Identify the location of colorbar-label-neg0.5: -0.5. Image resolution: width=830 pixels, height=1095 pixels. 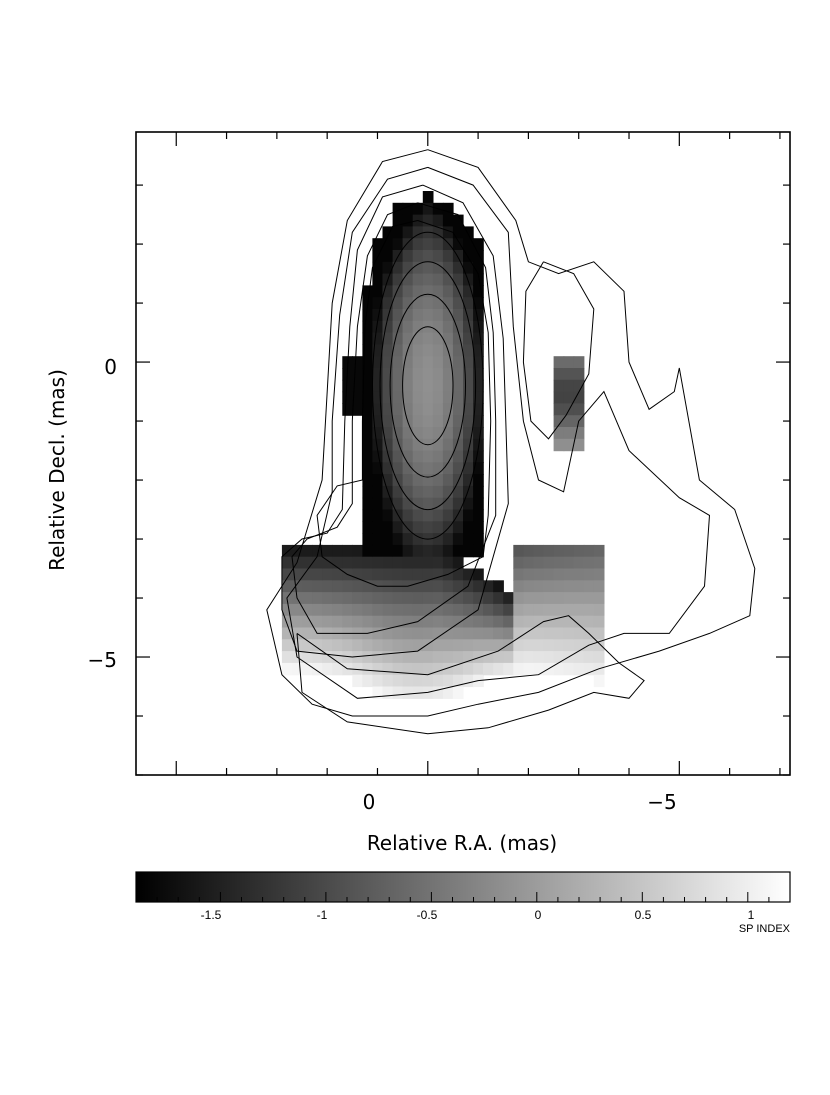
(427, 915).